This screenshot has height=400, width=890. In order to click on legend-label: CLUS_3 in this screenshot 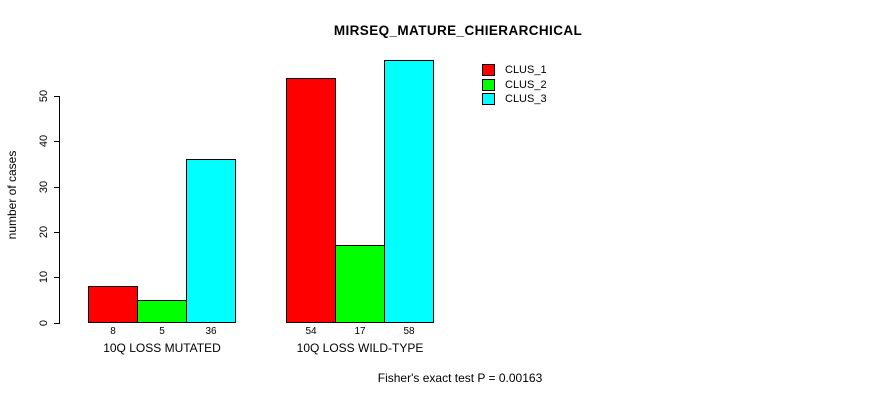, I will do `click(526, 99)`.